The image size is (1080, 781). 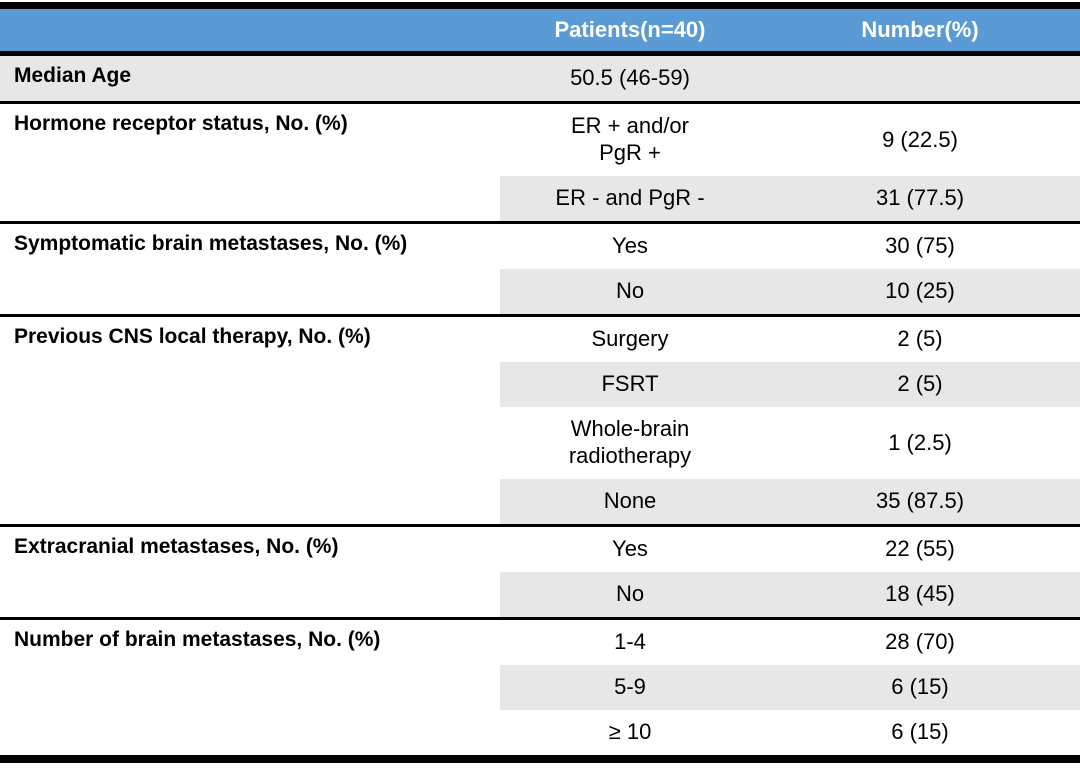 What do you see at coordinates (920, 642) in the screenshot?
I see `cell-number: 28 (70)` at bounding box center [920, 642].